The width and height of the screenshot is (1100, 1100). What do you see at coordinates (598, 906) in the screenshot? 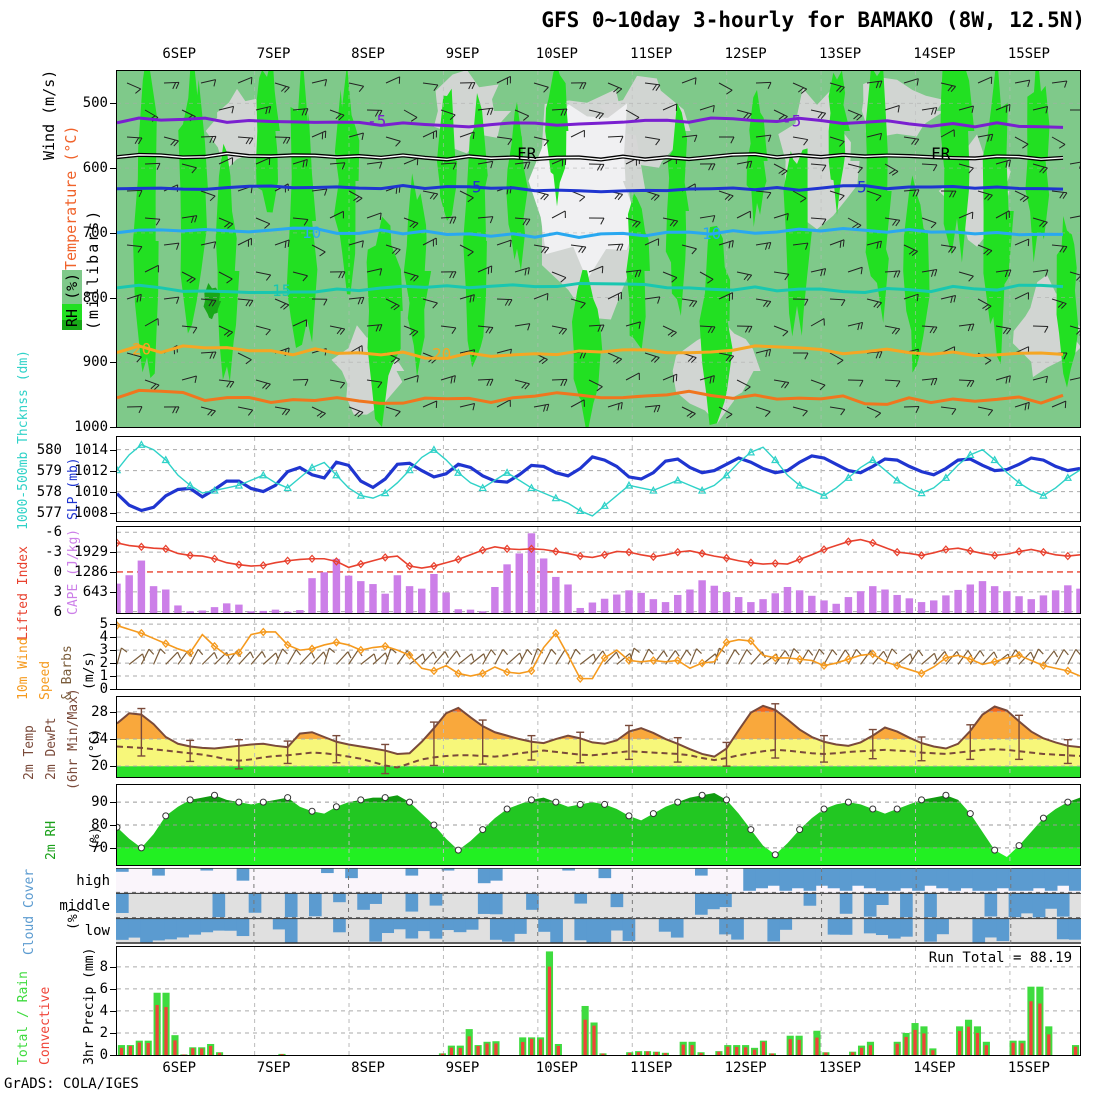
I see `cloud-cover-chart` at bounding box center [598, 906].